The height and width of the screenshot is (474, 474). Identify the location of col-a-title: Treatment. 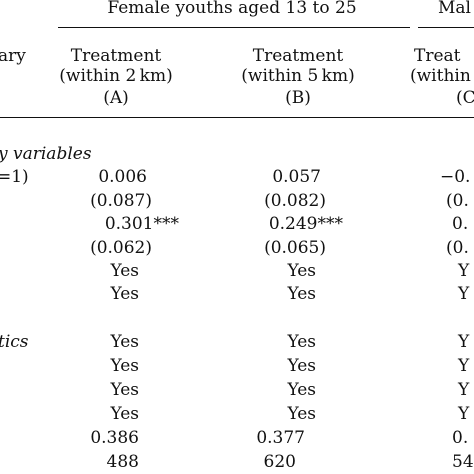
(116, 56).